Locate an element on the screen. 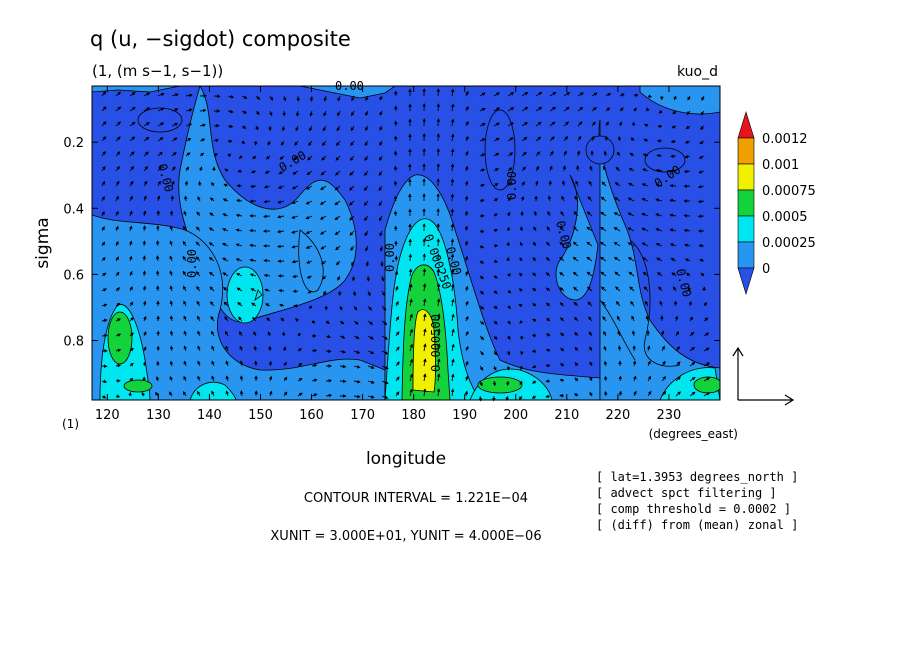 The height and width of the screenshot is (654, 904). x-tick-label: 170 is located at coordinates (362, 415).